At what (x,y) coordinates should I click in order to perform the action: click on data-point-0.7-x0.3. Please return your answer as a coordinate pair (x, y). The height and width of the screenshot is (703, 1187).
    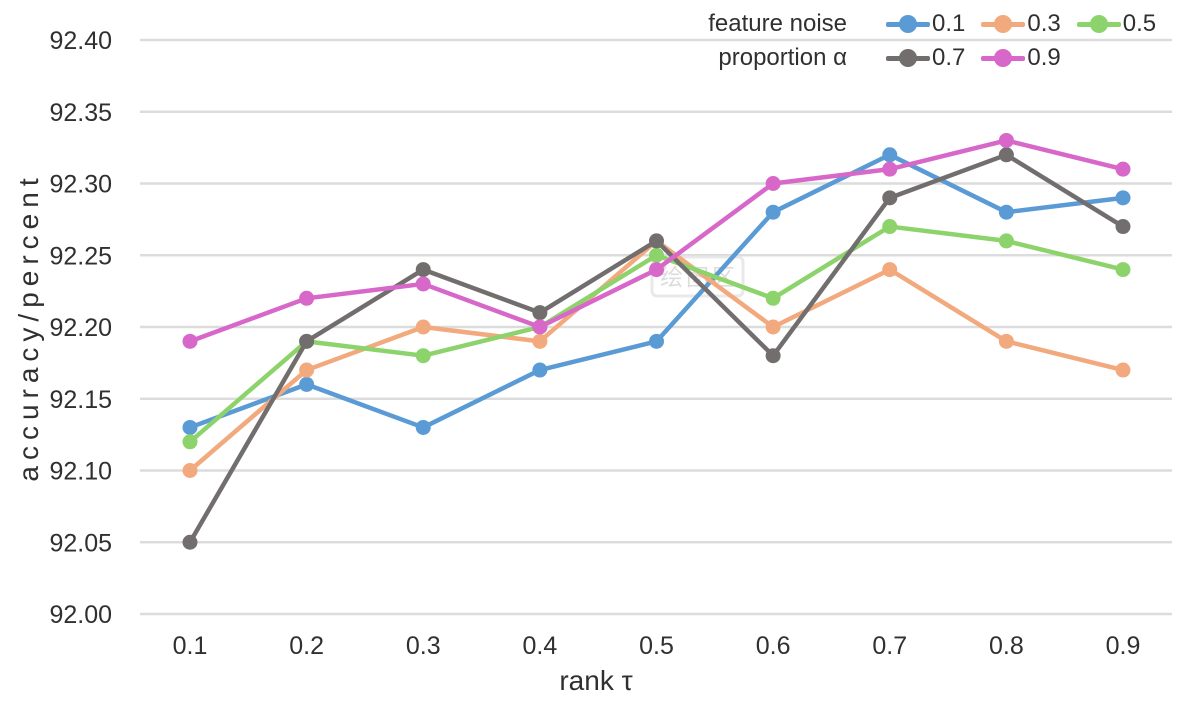
    Looking at the image, I should click on (423, 270).